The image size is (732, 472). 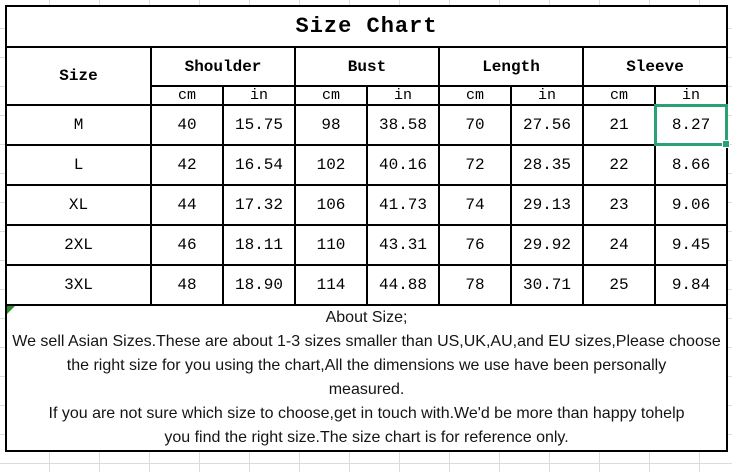 What do you see at coordinates (475, 285) in the screenshot?
I see `cell-value: 78` at bounding box center [475, 285].